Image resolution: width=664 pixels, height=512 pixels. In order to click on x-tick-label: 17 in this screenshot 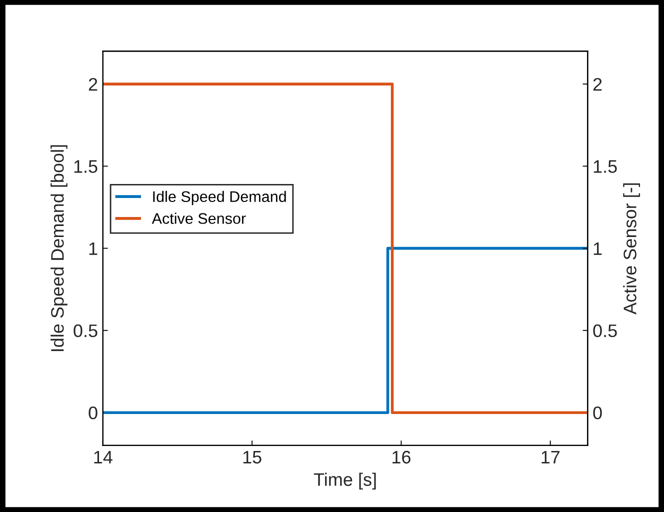, I will do `click(551, 457)`.